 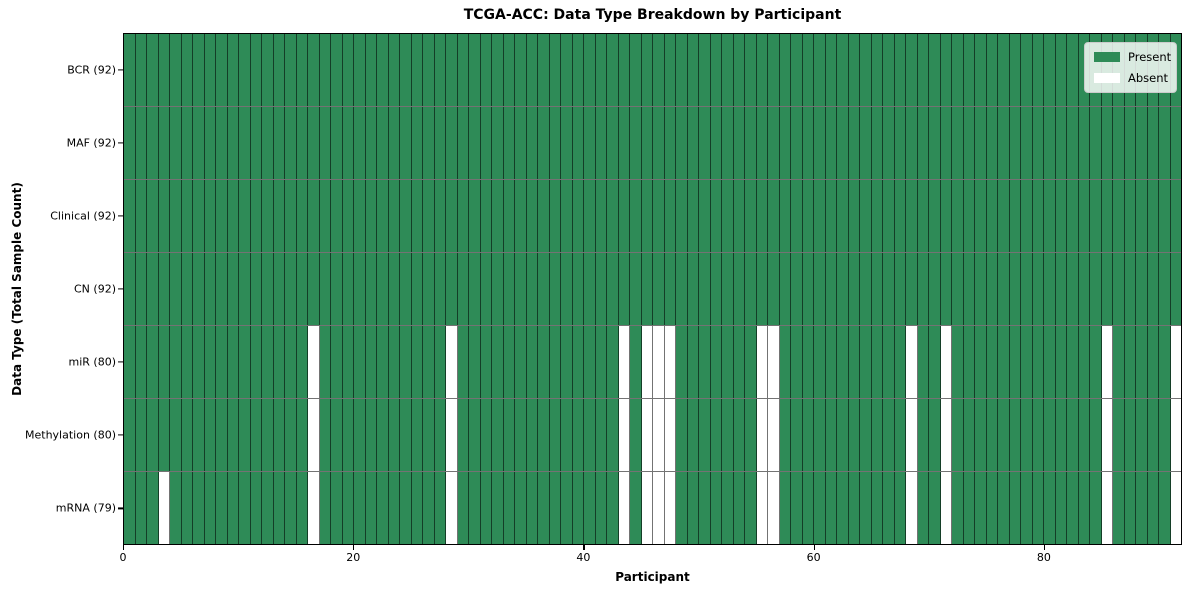 What do you see at coordinates (1132, 57) in the screenshot?
I see `legend-entry: Present` at bounding box center [1132, 57].